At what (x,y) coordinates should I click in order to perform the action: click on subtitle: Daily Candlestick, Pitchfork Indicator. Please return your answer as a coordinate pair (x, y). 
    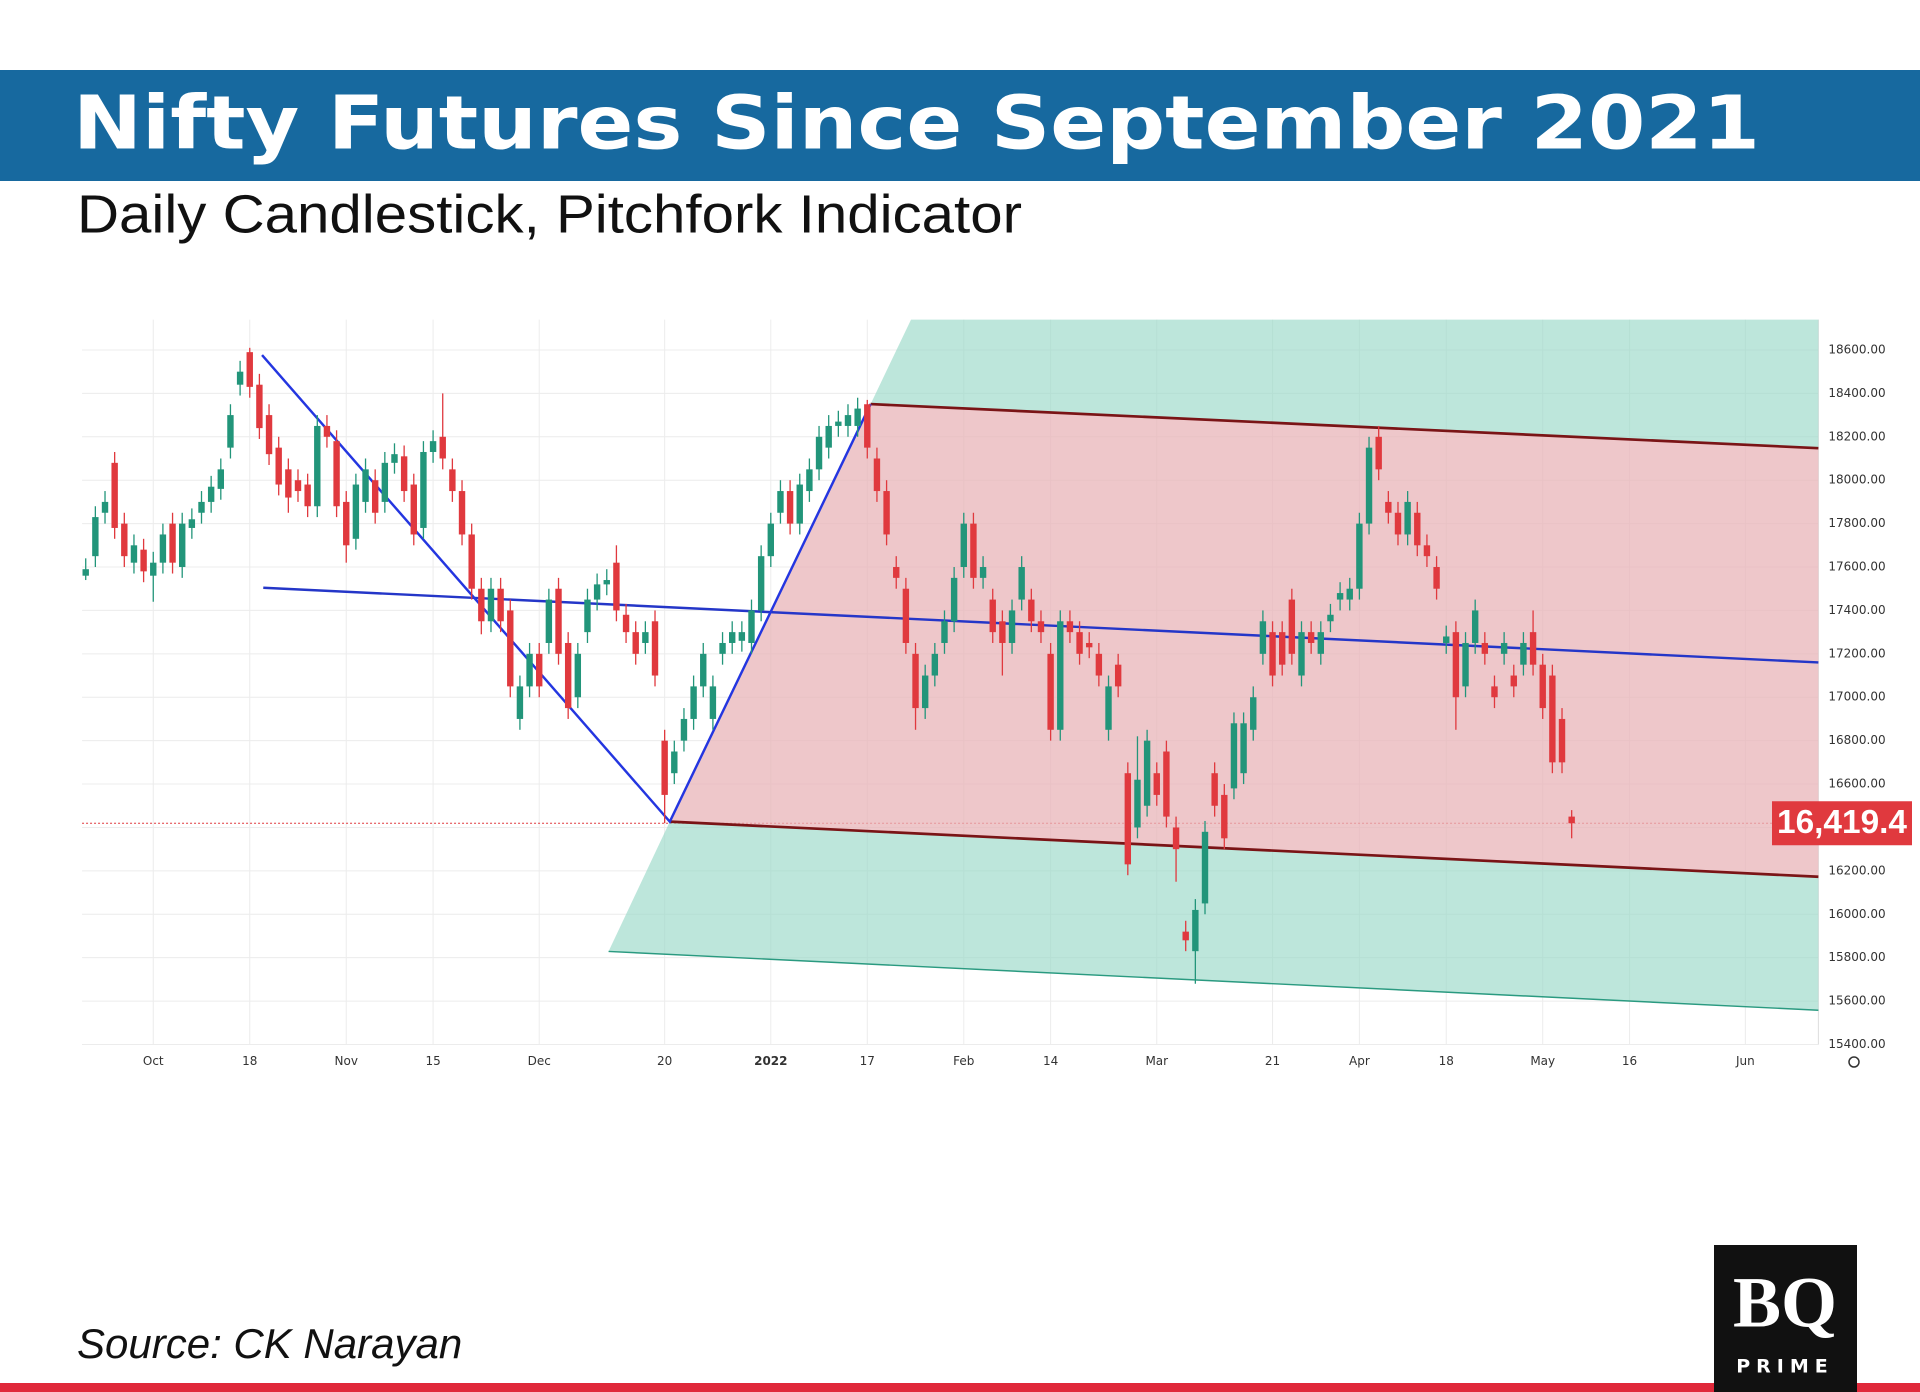
    Looking at the image, I should click on (549, 214).